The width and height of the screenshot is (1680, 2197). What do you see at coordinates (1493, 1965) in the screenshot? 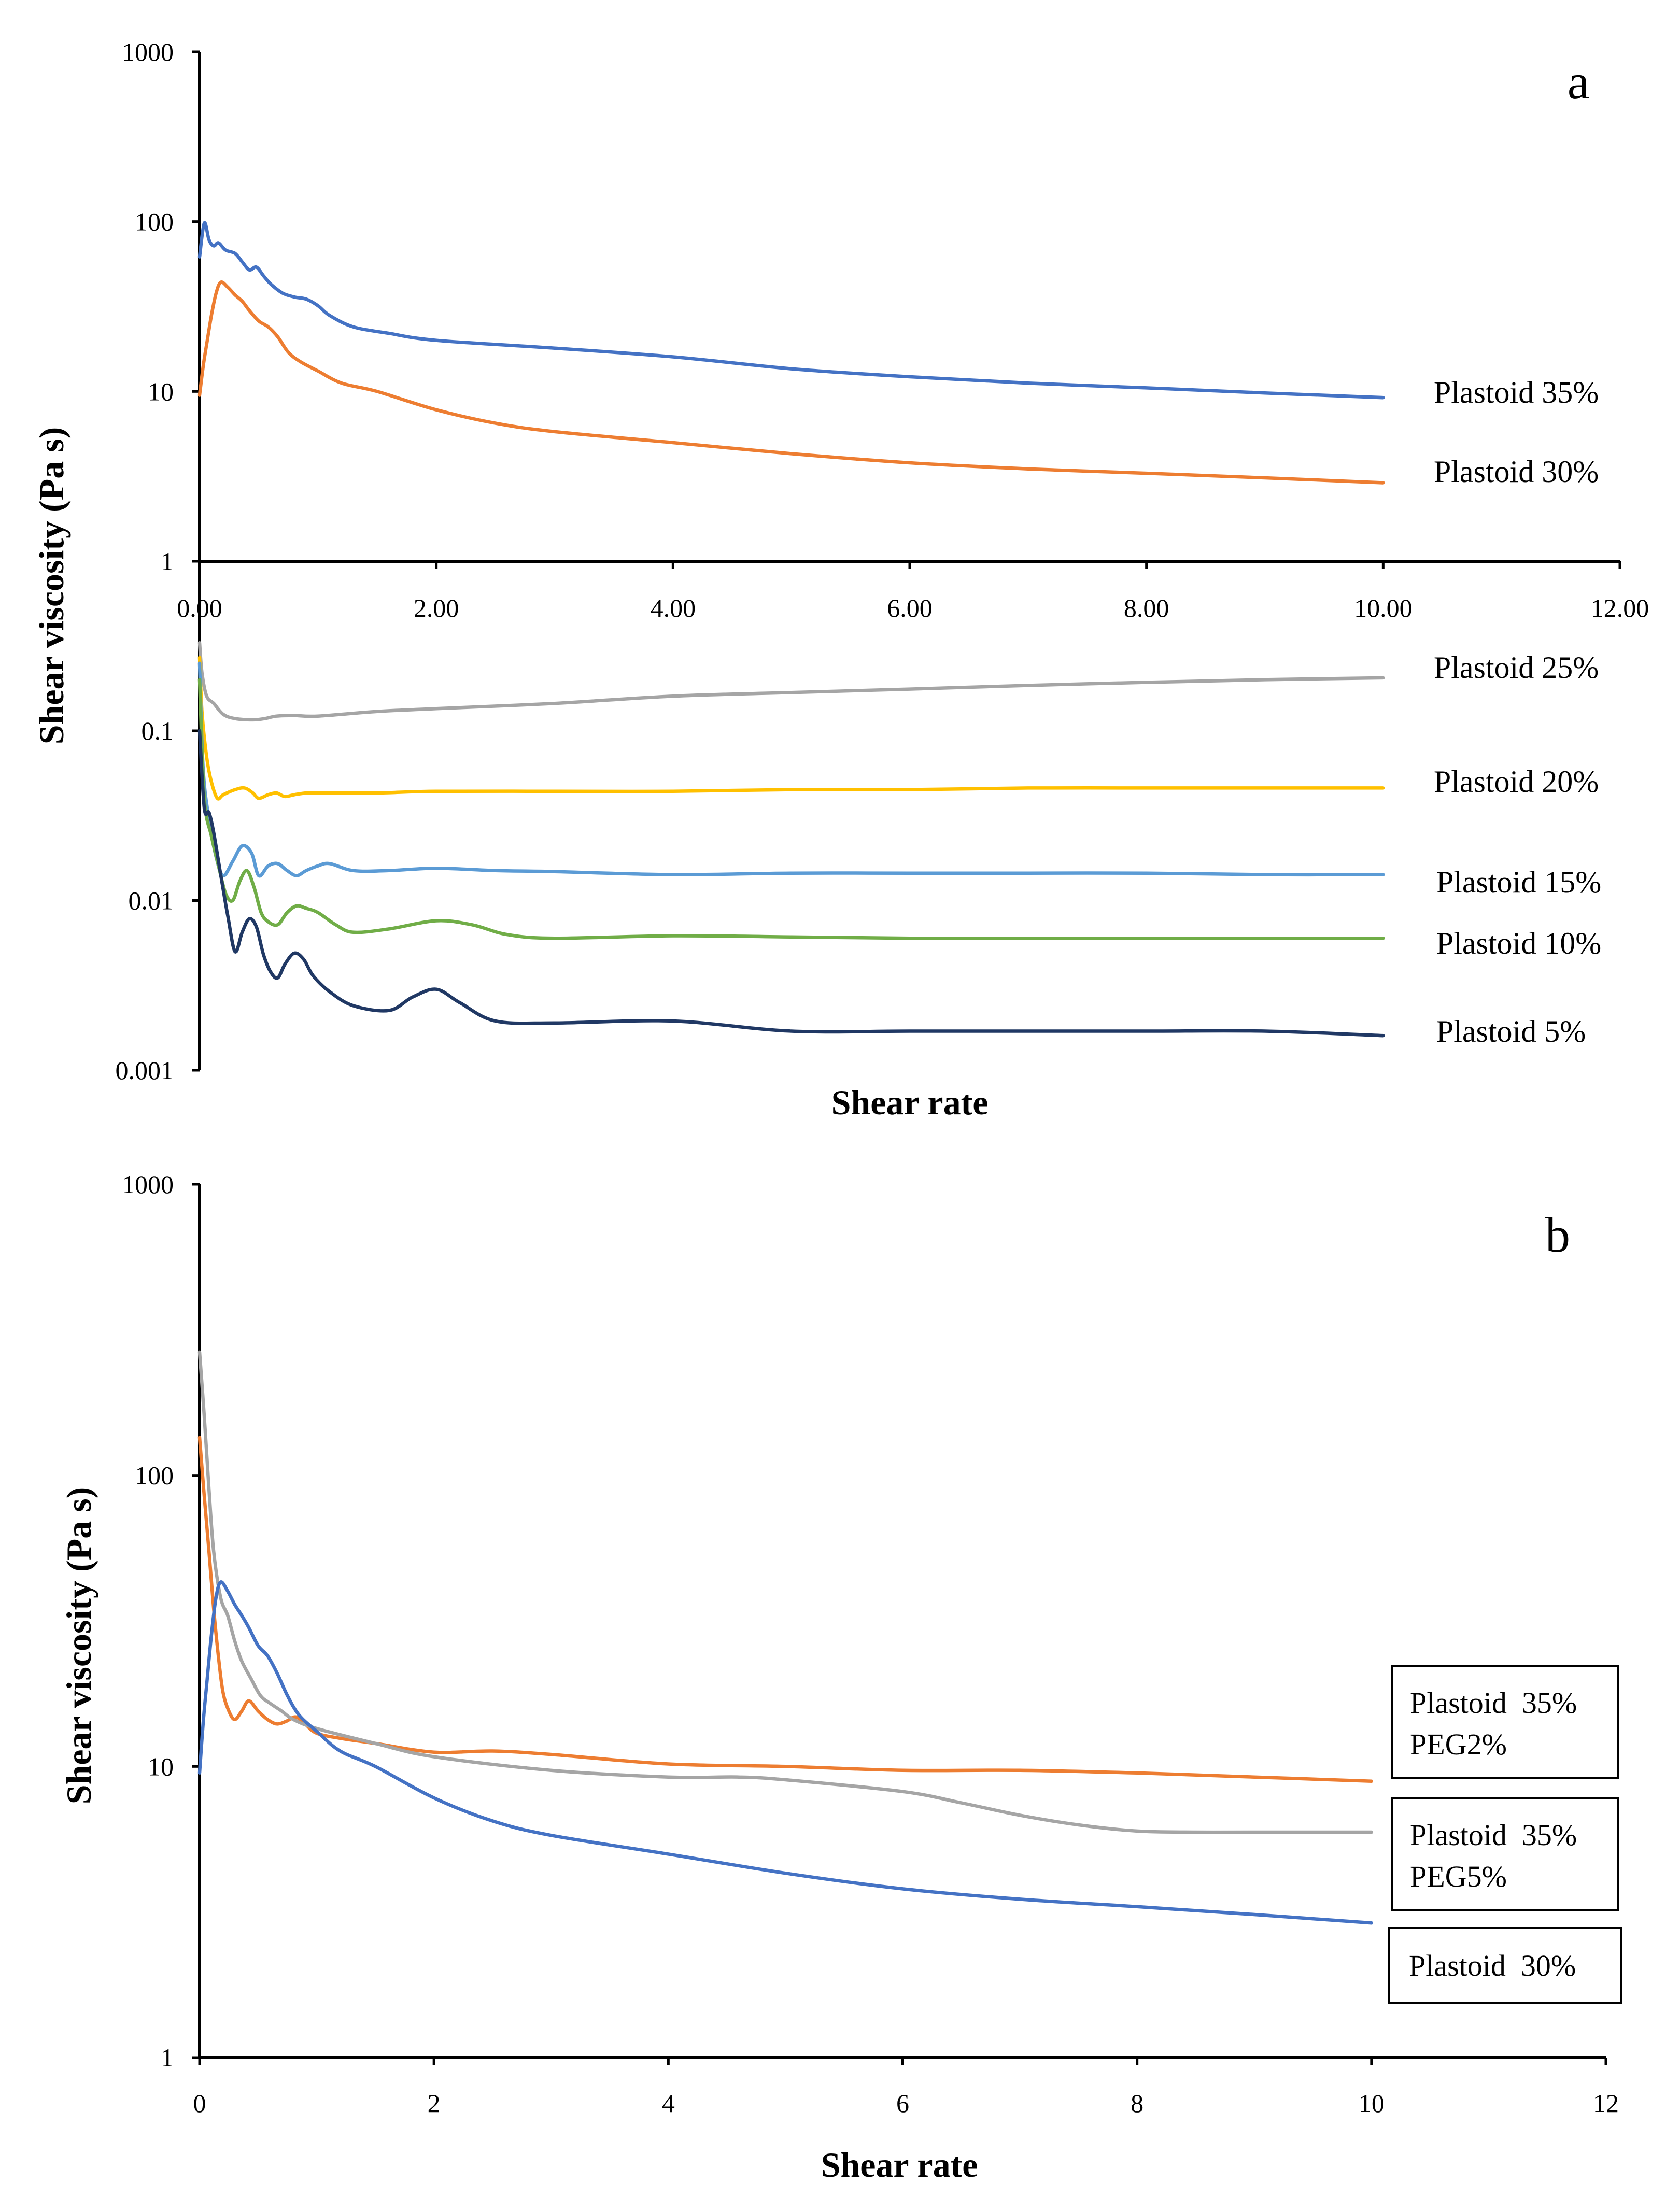
I see `legend-3-line1: Plastoid 30%` at bounding box center [1493, 1965].